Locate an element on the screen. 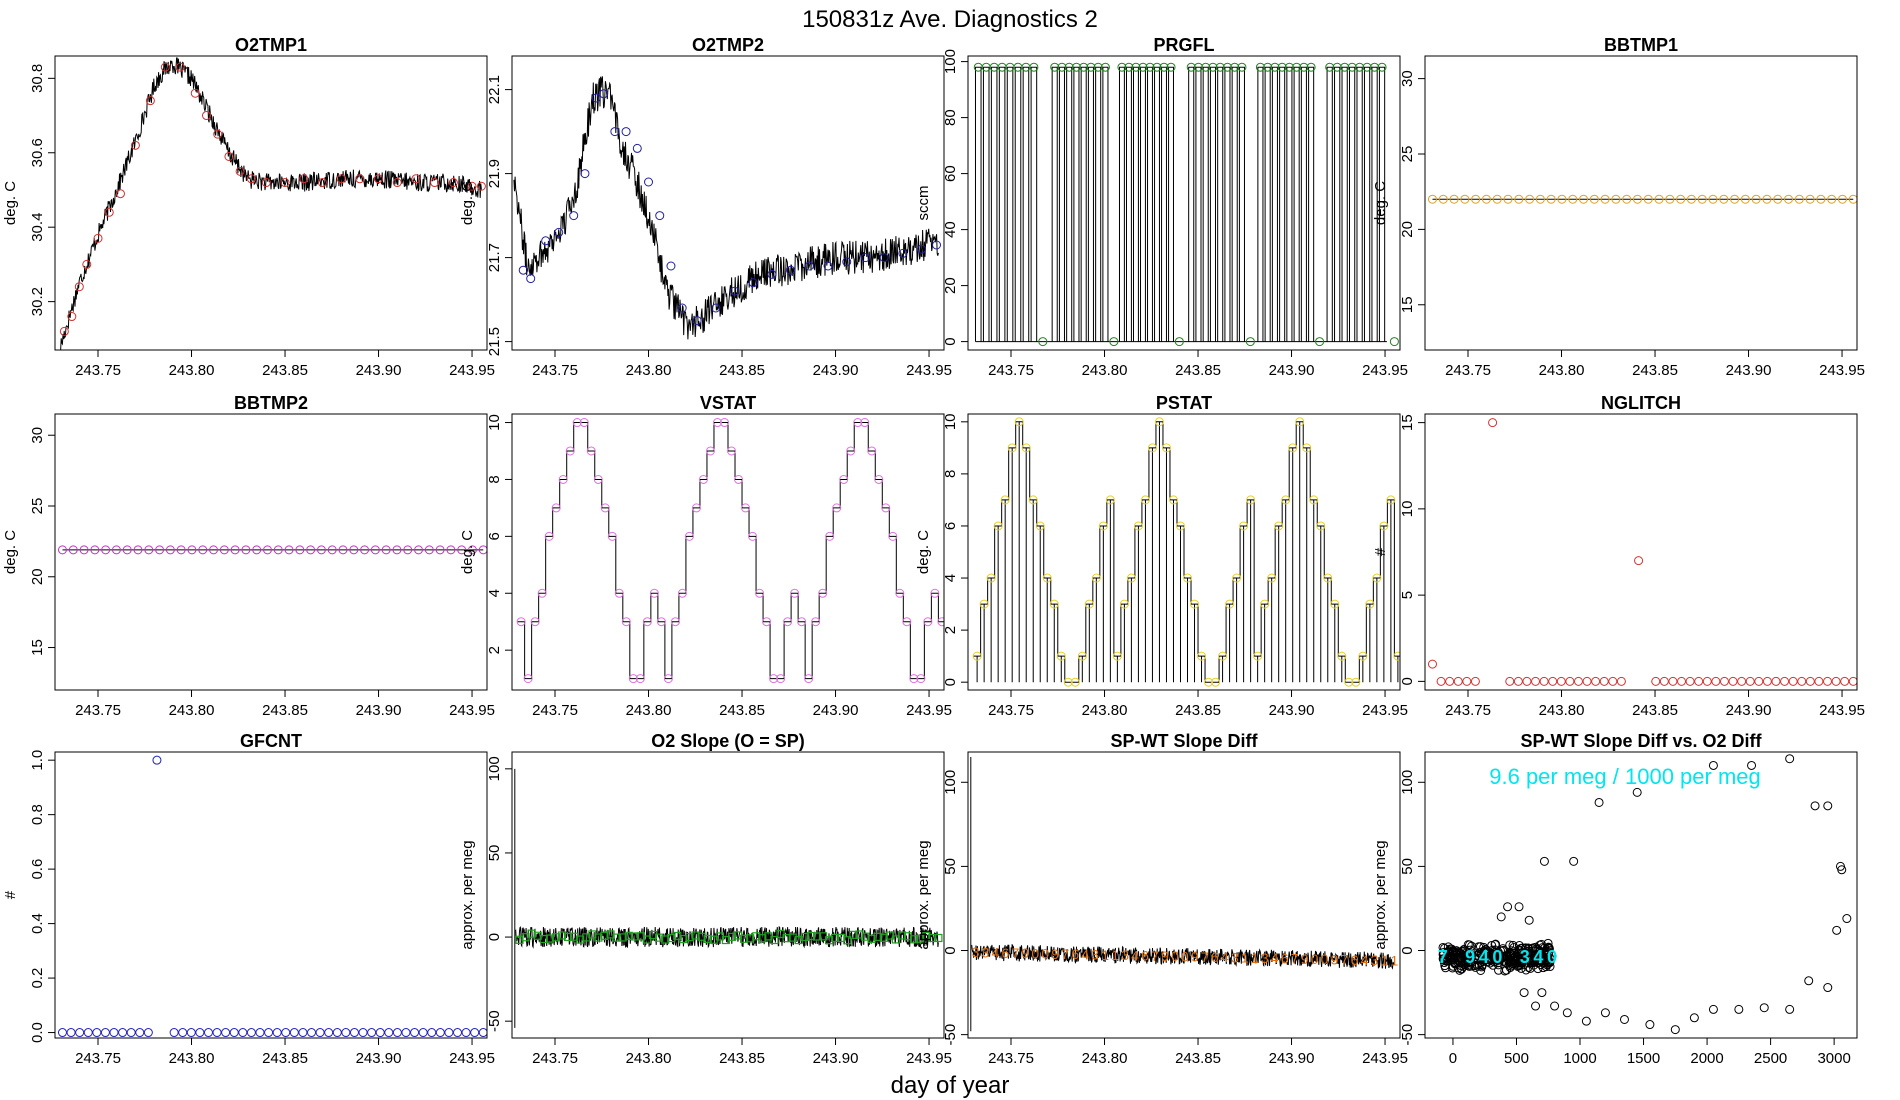 Image resolution: width=1900 pixels, height=1100 pixels. y-tick-label: -50 is located at coordinates (950, 1035).